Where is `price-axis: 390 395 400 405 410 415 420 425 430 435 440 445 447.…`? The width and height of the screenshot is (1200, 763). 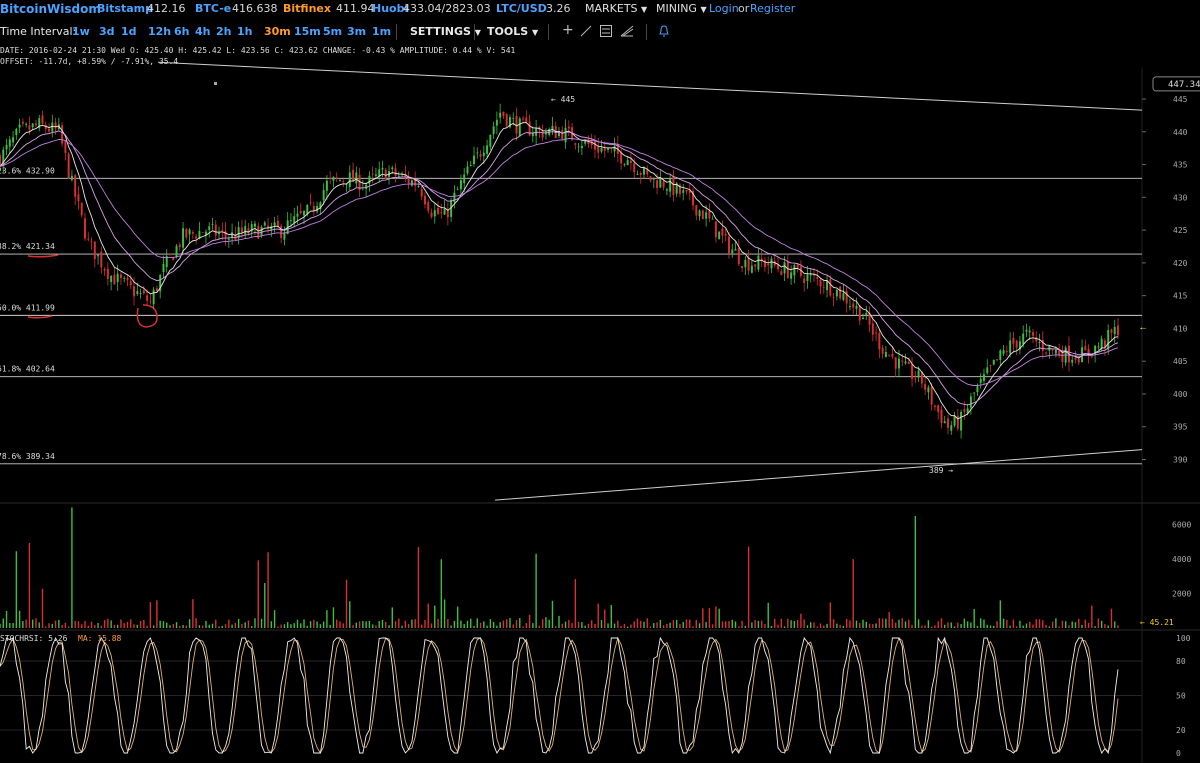
price-axis: 390 395 400 405 410 415 420 425 430 435 440 445 447.… is located at coordinates (1171, 270).